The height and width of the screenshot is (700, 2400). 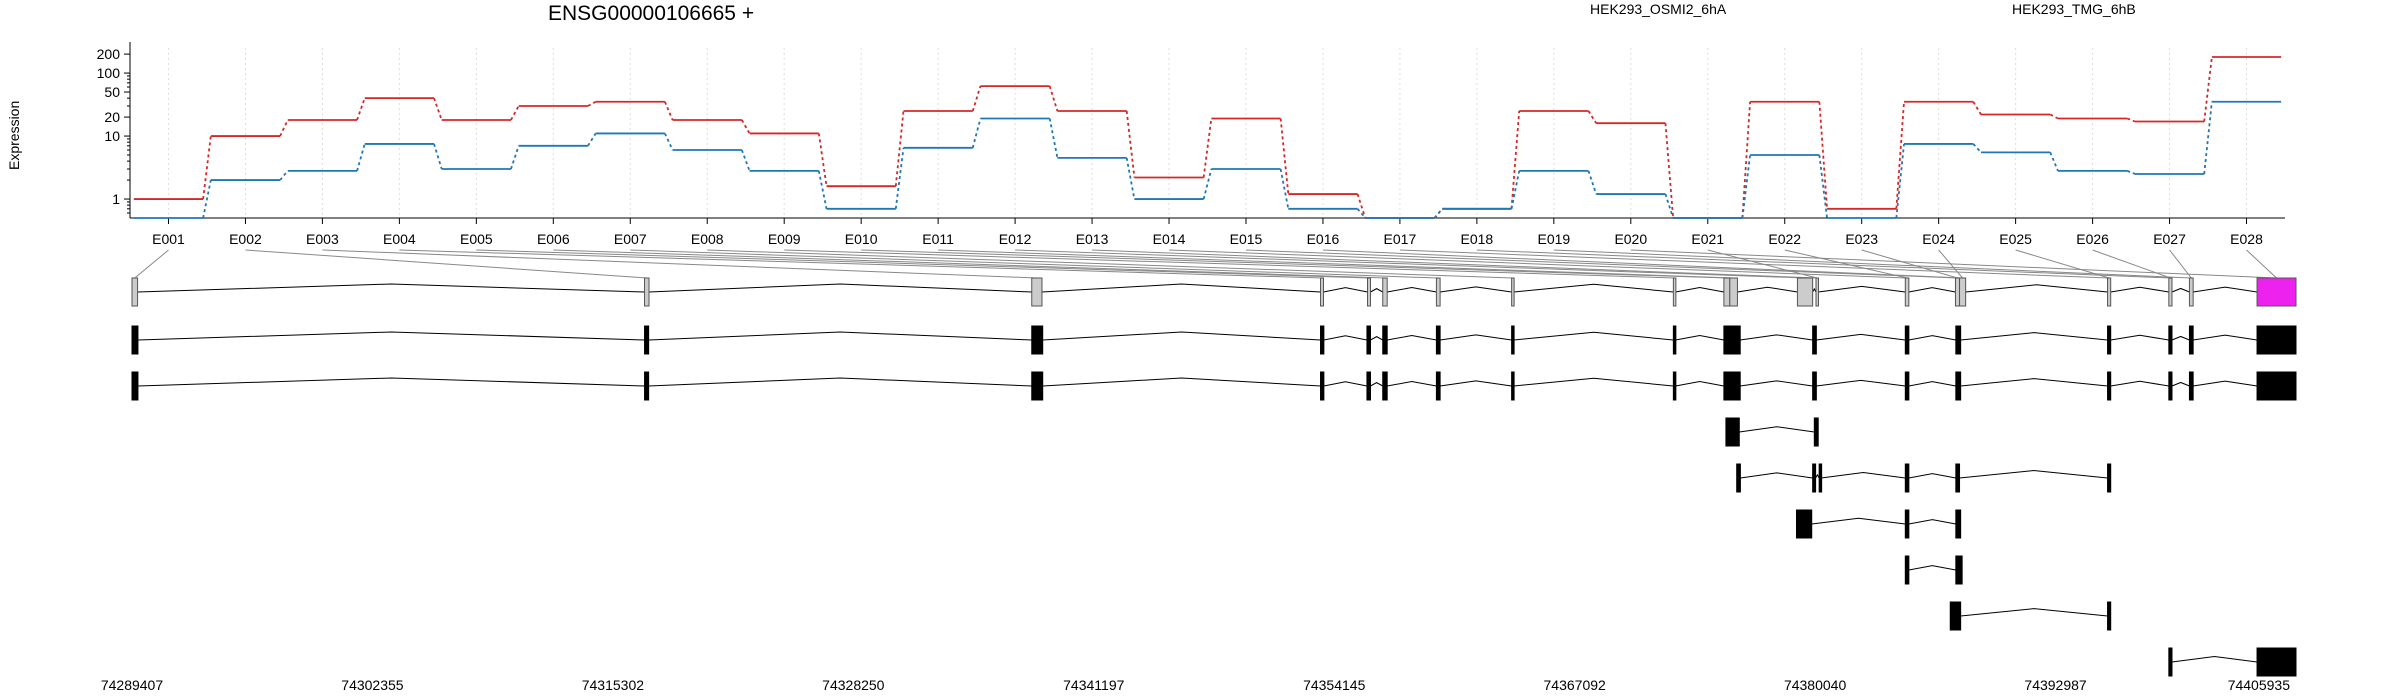 I want to click on x-tick-label-e025: E025, so click(x=2015, y=239).